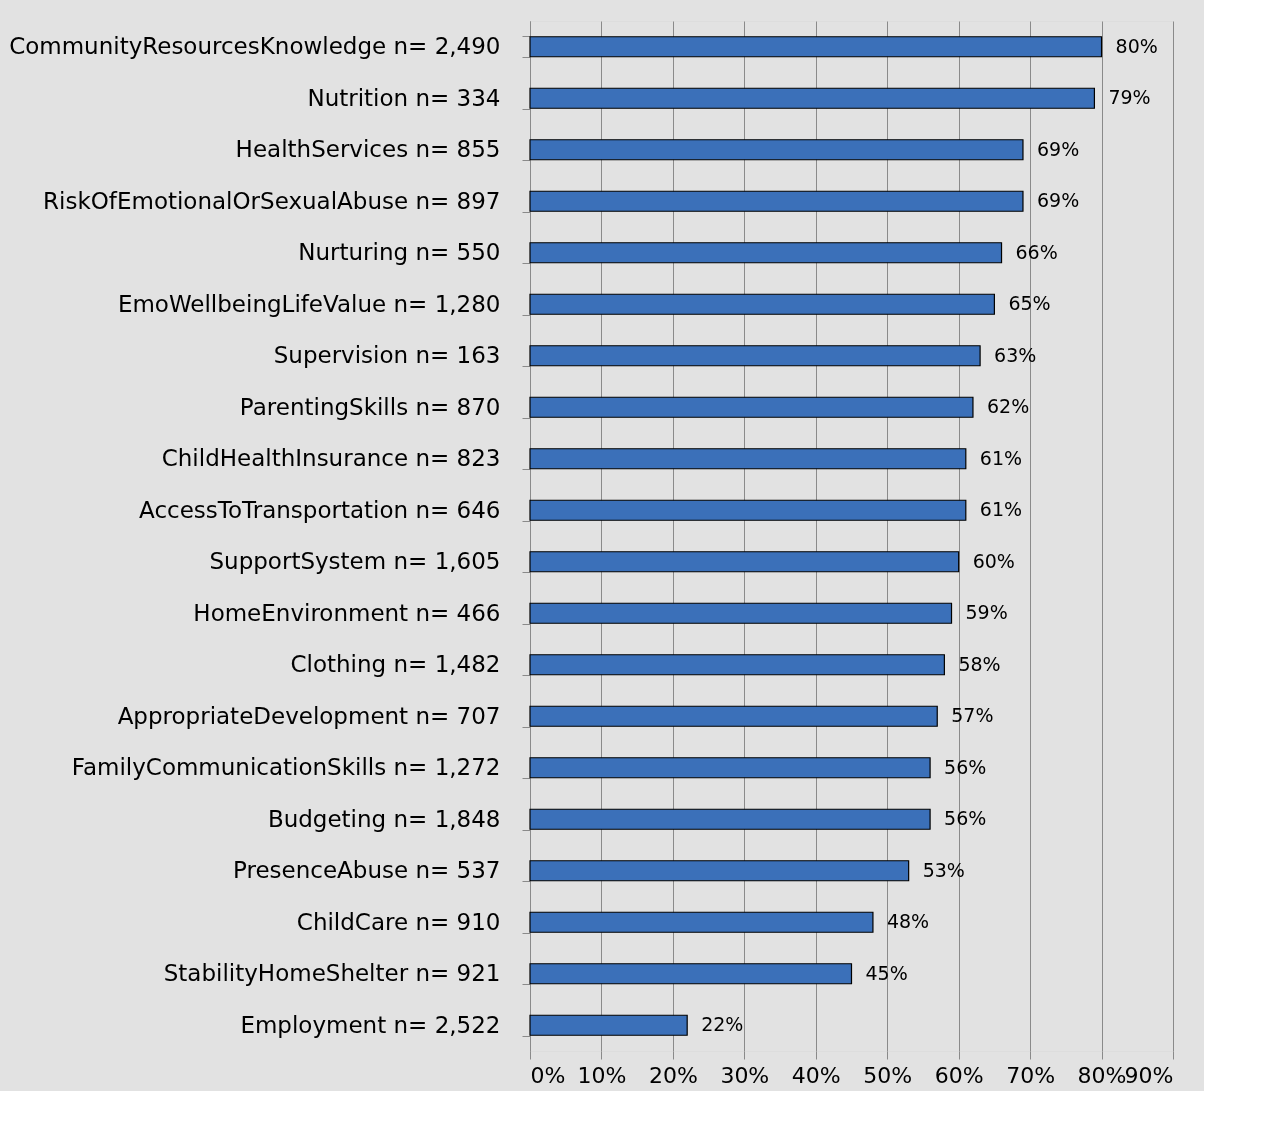  Describe the element at coordinates (1015, 354) in the screenshot. I see `data-label: 63%` at that location.